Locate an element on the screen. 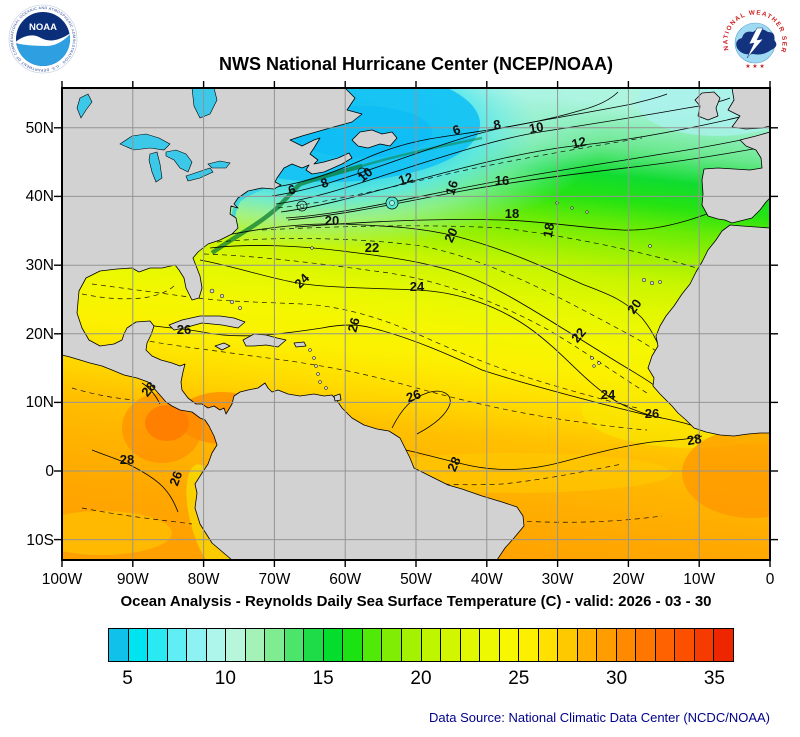 This screenshot has width=800, height=737. nws-lightning-icon is located at coordinates (755, 43).